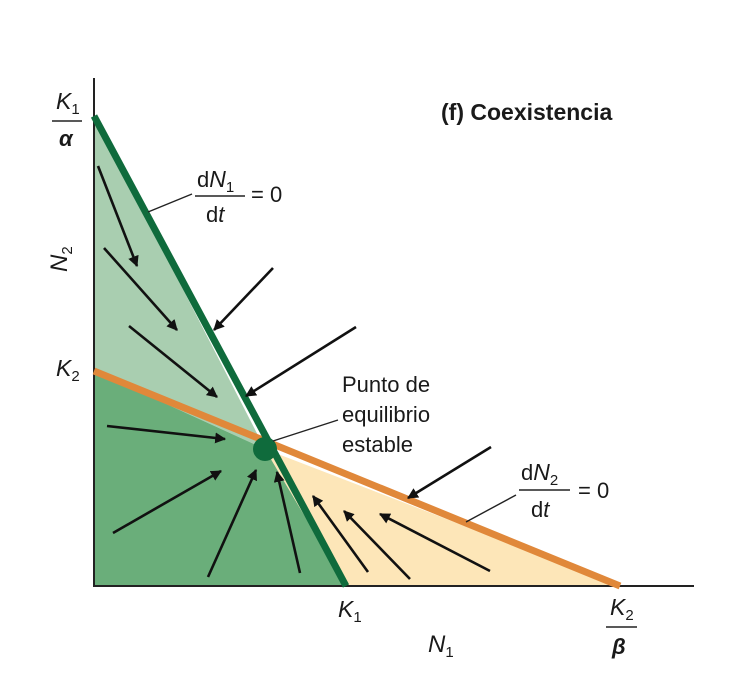  Describe the element at coordinates (564, 490) in the screenshot. I see `isocline-n2-label: dN2 dt = 0` at that location.